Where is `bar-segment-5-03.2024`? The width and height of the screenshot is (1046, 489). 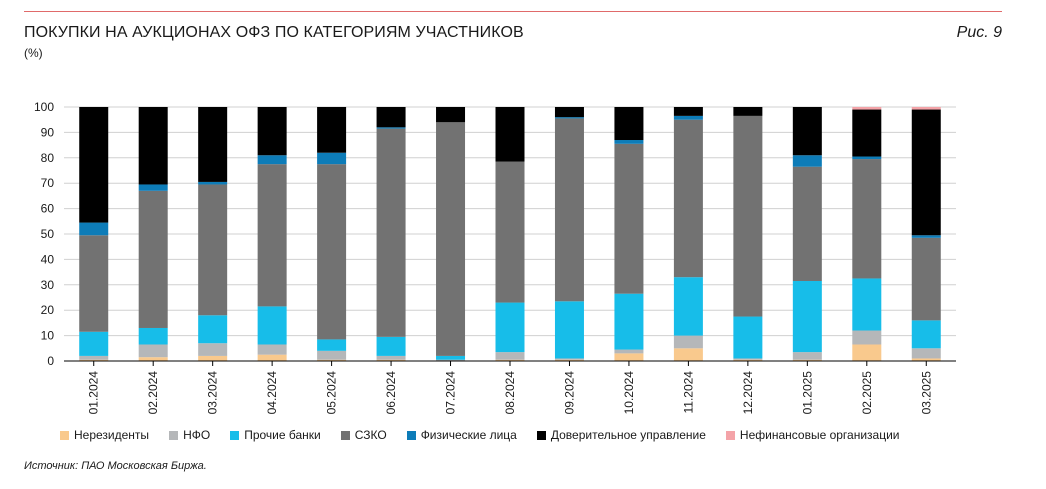 bar-segment-5-03.2024 is located at coordinates (213, 183).